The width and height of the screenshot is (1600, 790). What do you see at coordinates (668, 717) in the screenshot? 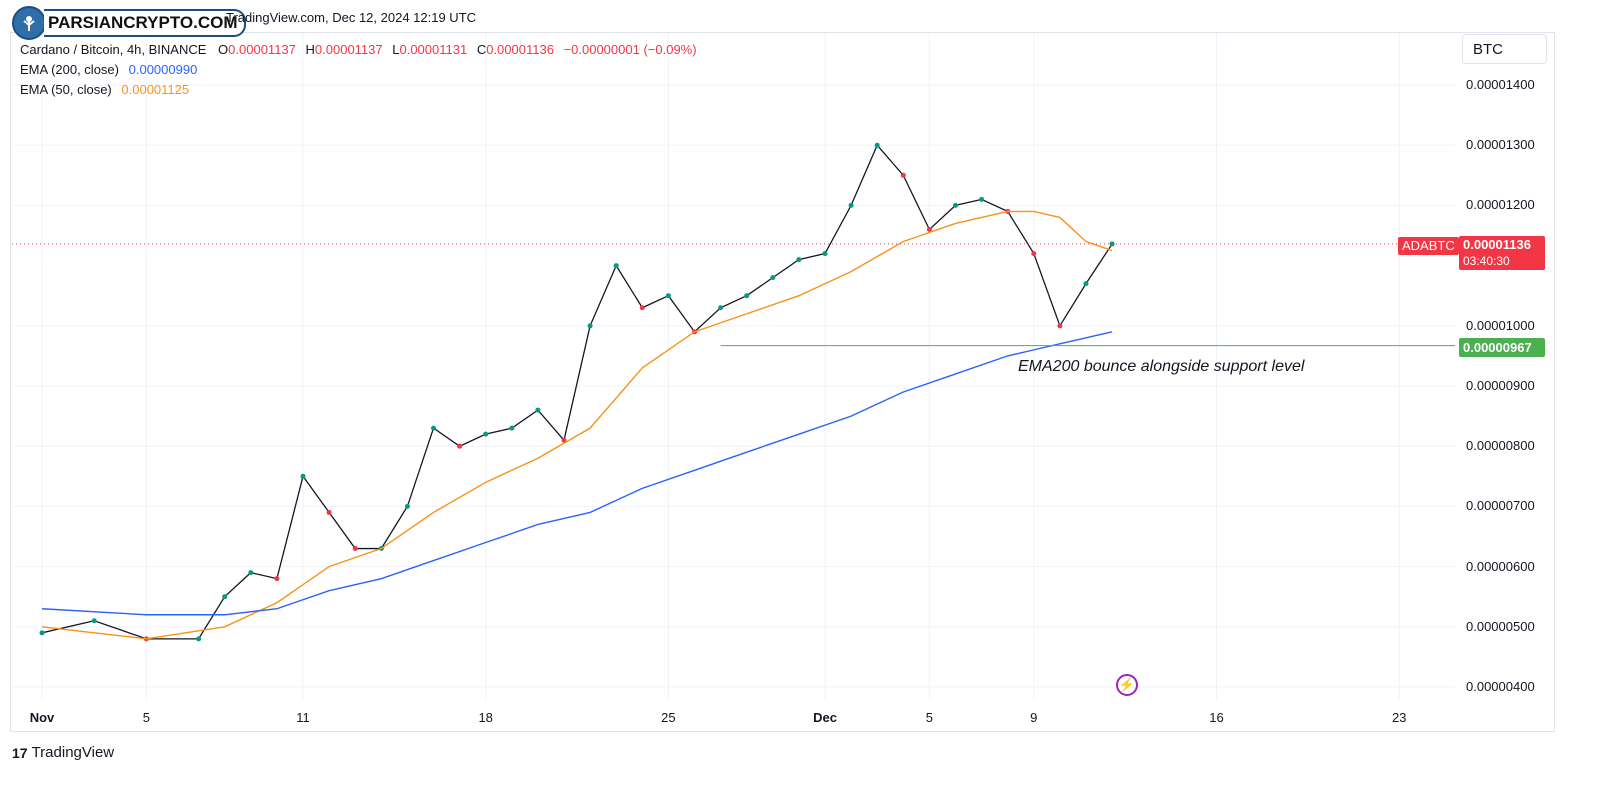
I see `date-tick-label: 25` at bounding box center [668, 717].